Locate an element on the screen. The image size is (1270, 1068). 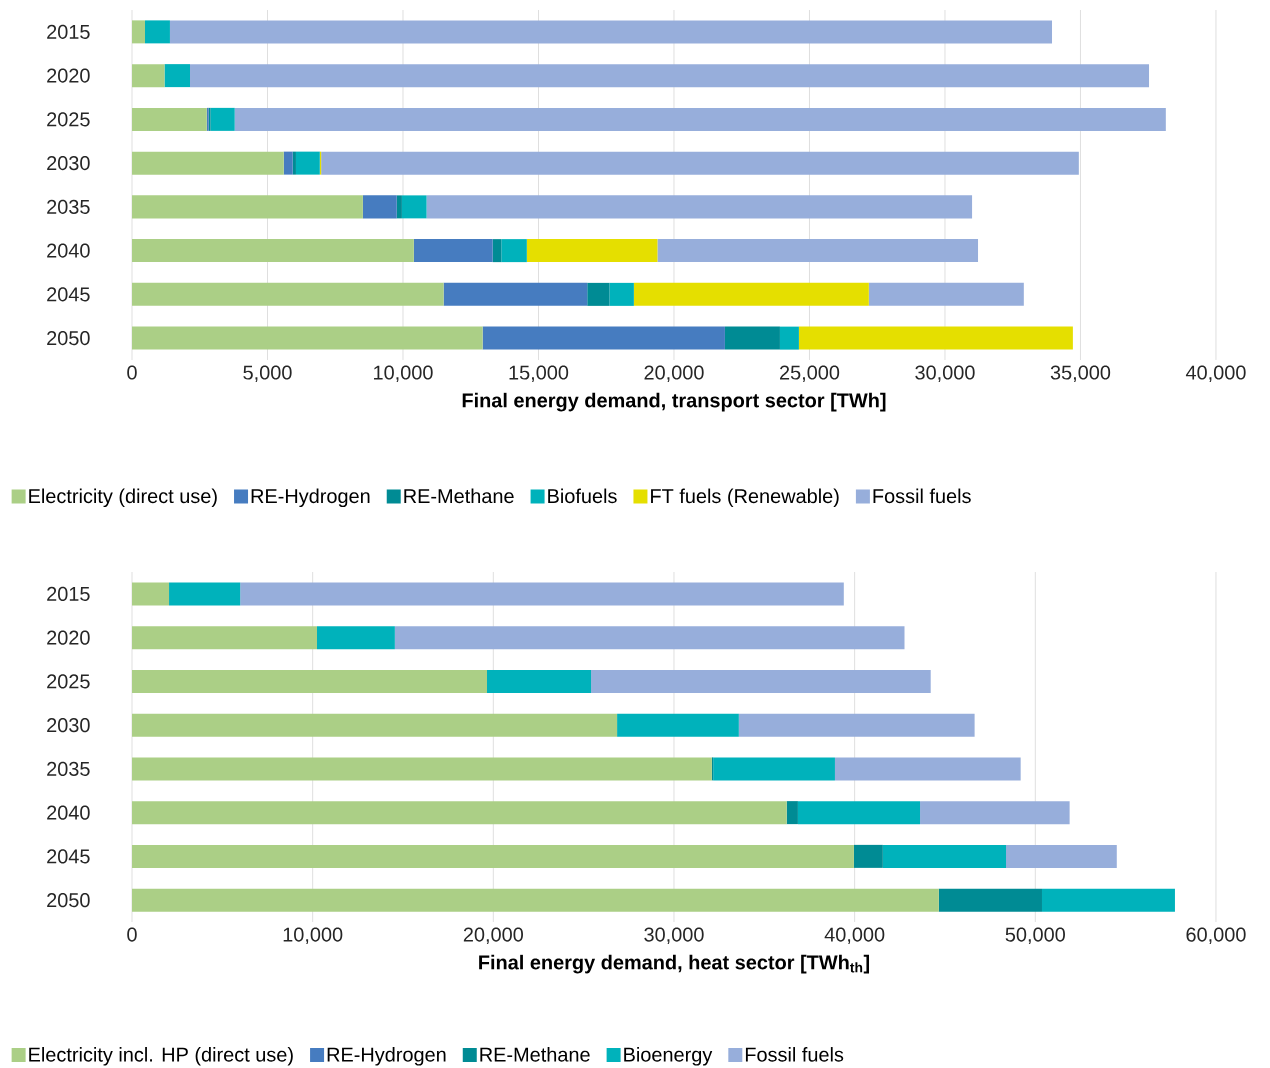
x-tick-label: 60,000 is located at coordinates (1216, 935).